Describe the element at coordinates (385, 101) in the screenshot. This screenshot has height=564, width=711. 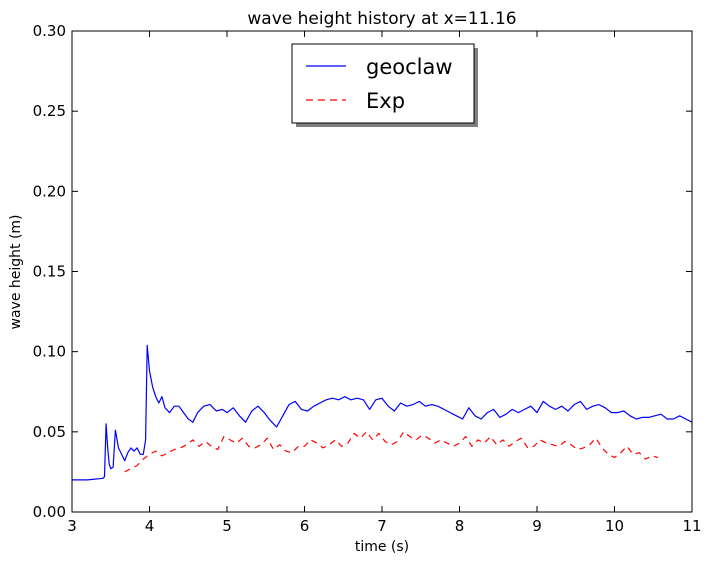
I see `legend-label-exp: Exp` at that location.